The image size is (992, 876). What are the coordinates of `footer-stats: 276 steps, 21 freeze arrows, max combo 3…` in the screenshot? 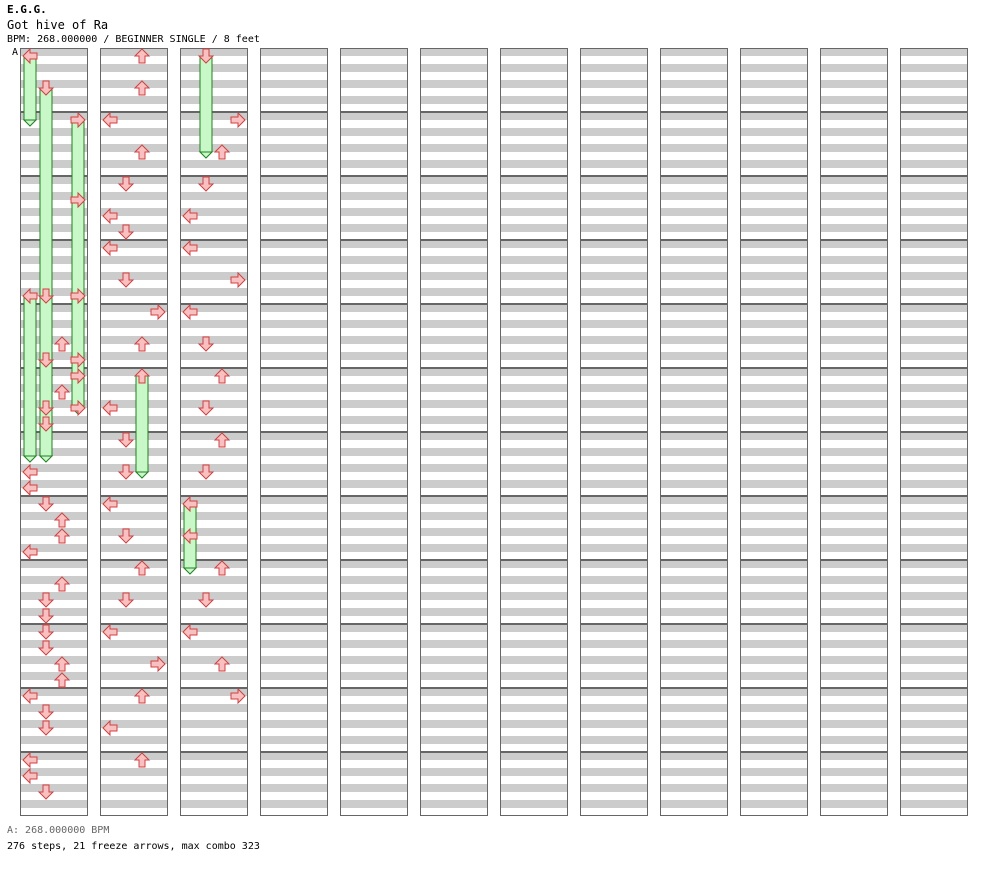 It's located at (133, 846).